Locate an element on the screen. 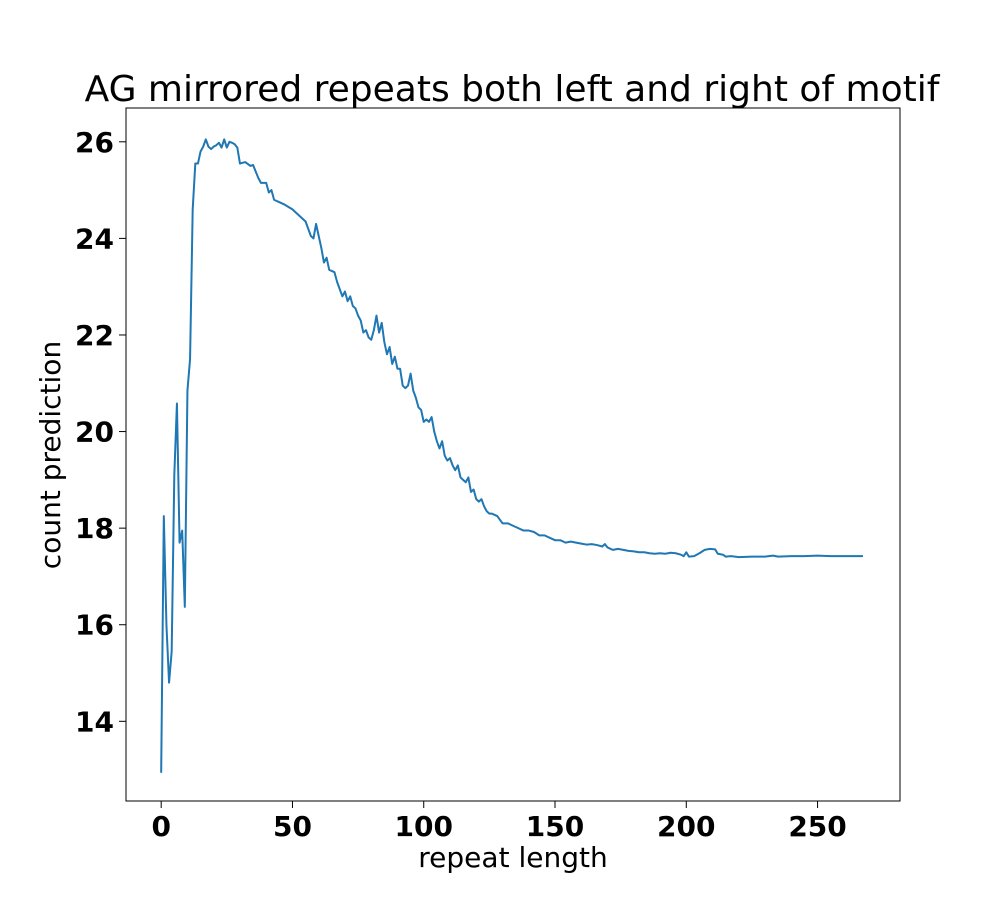 Image resolution: width=1000 pixels, height=900 pixels. y-tick-label: 20 is located at coordinates (94, 432).